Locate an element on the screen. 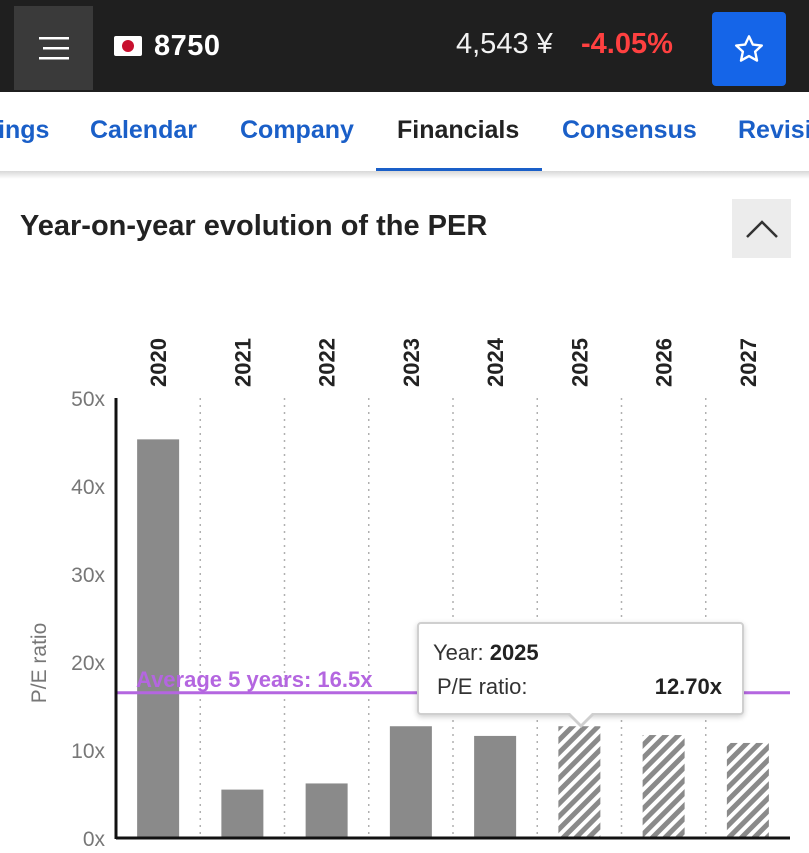 The width and height of the screenshot is (809, 853). ticker-group: 8750 is located at coordinates (167, 46).